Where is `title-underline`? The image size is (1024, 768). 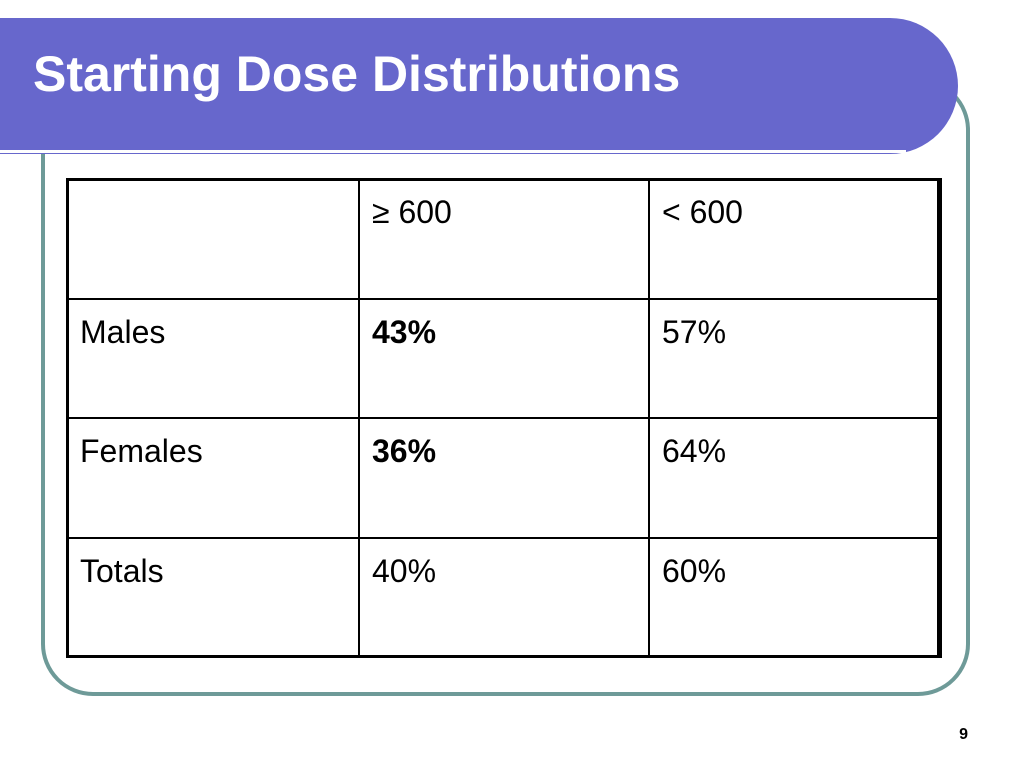
title-underline is located at coordinates (453, 151).